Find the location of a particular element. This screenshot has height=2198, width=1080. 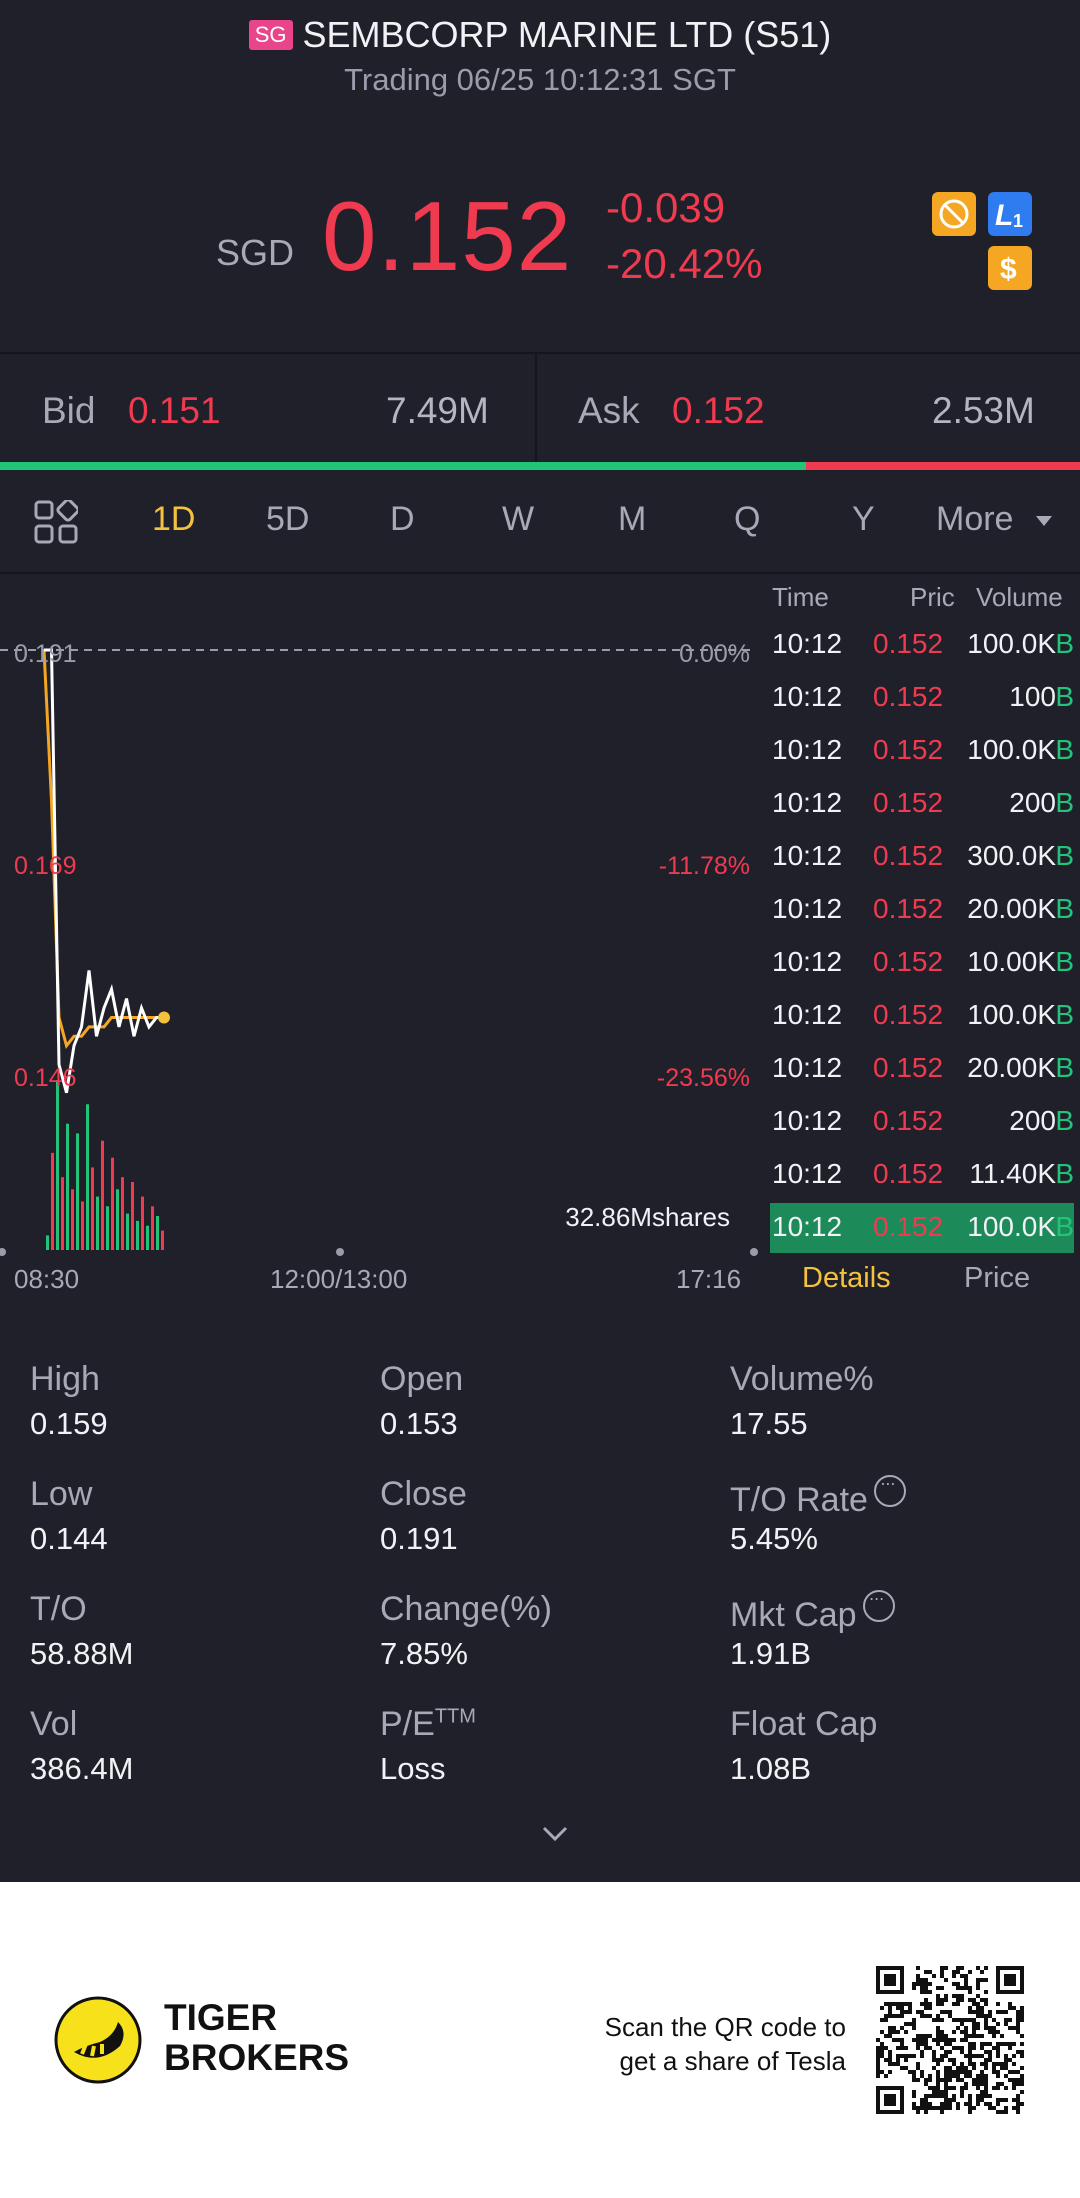

tab-y: Y is located at coordinates (863, 519).